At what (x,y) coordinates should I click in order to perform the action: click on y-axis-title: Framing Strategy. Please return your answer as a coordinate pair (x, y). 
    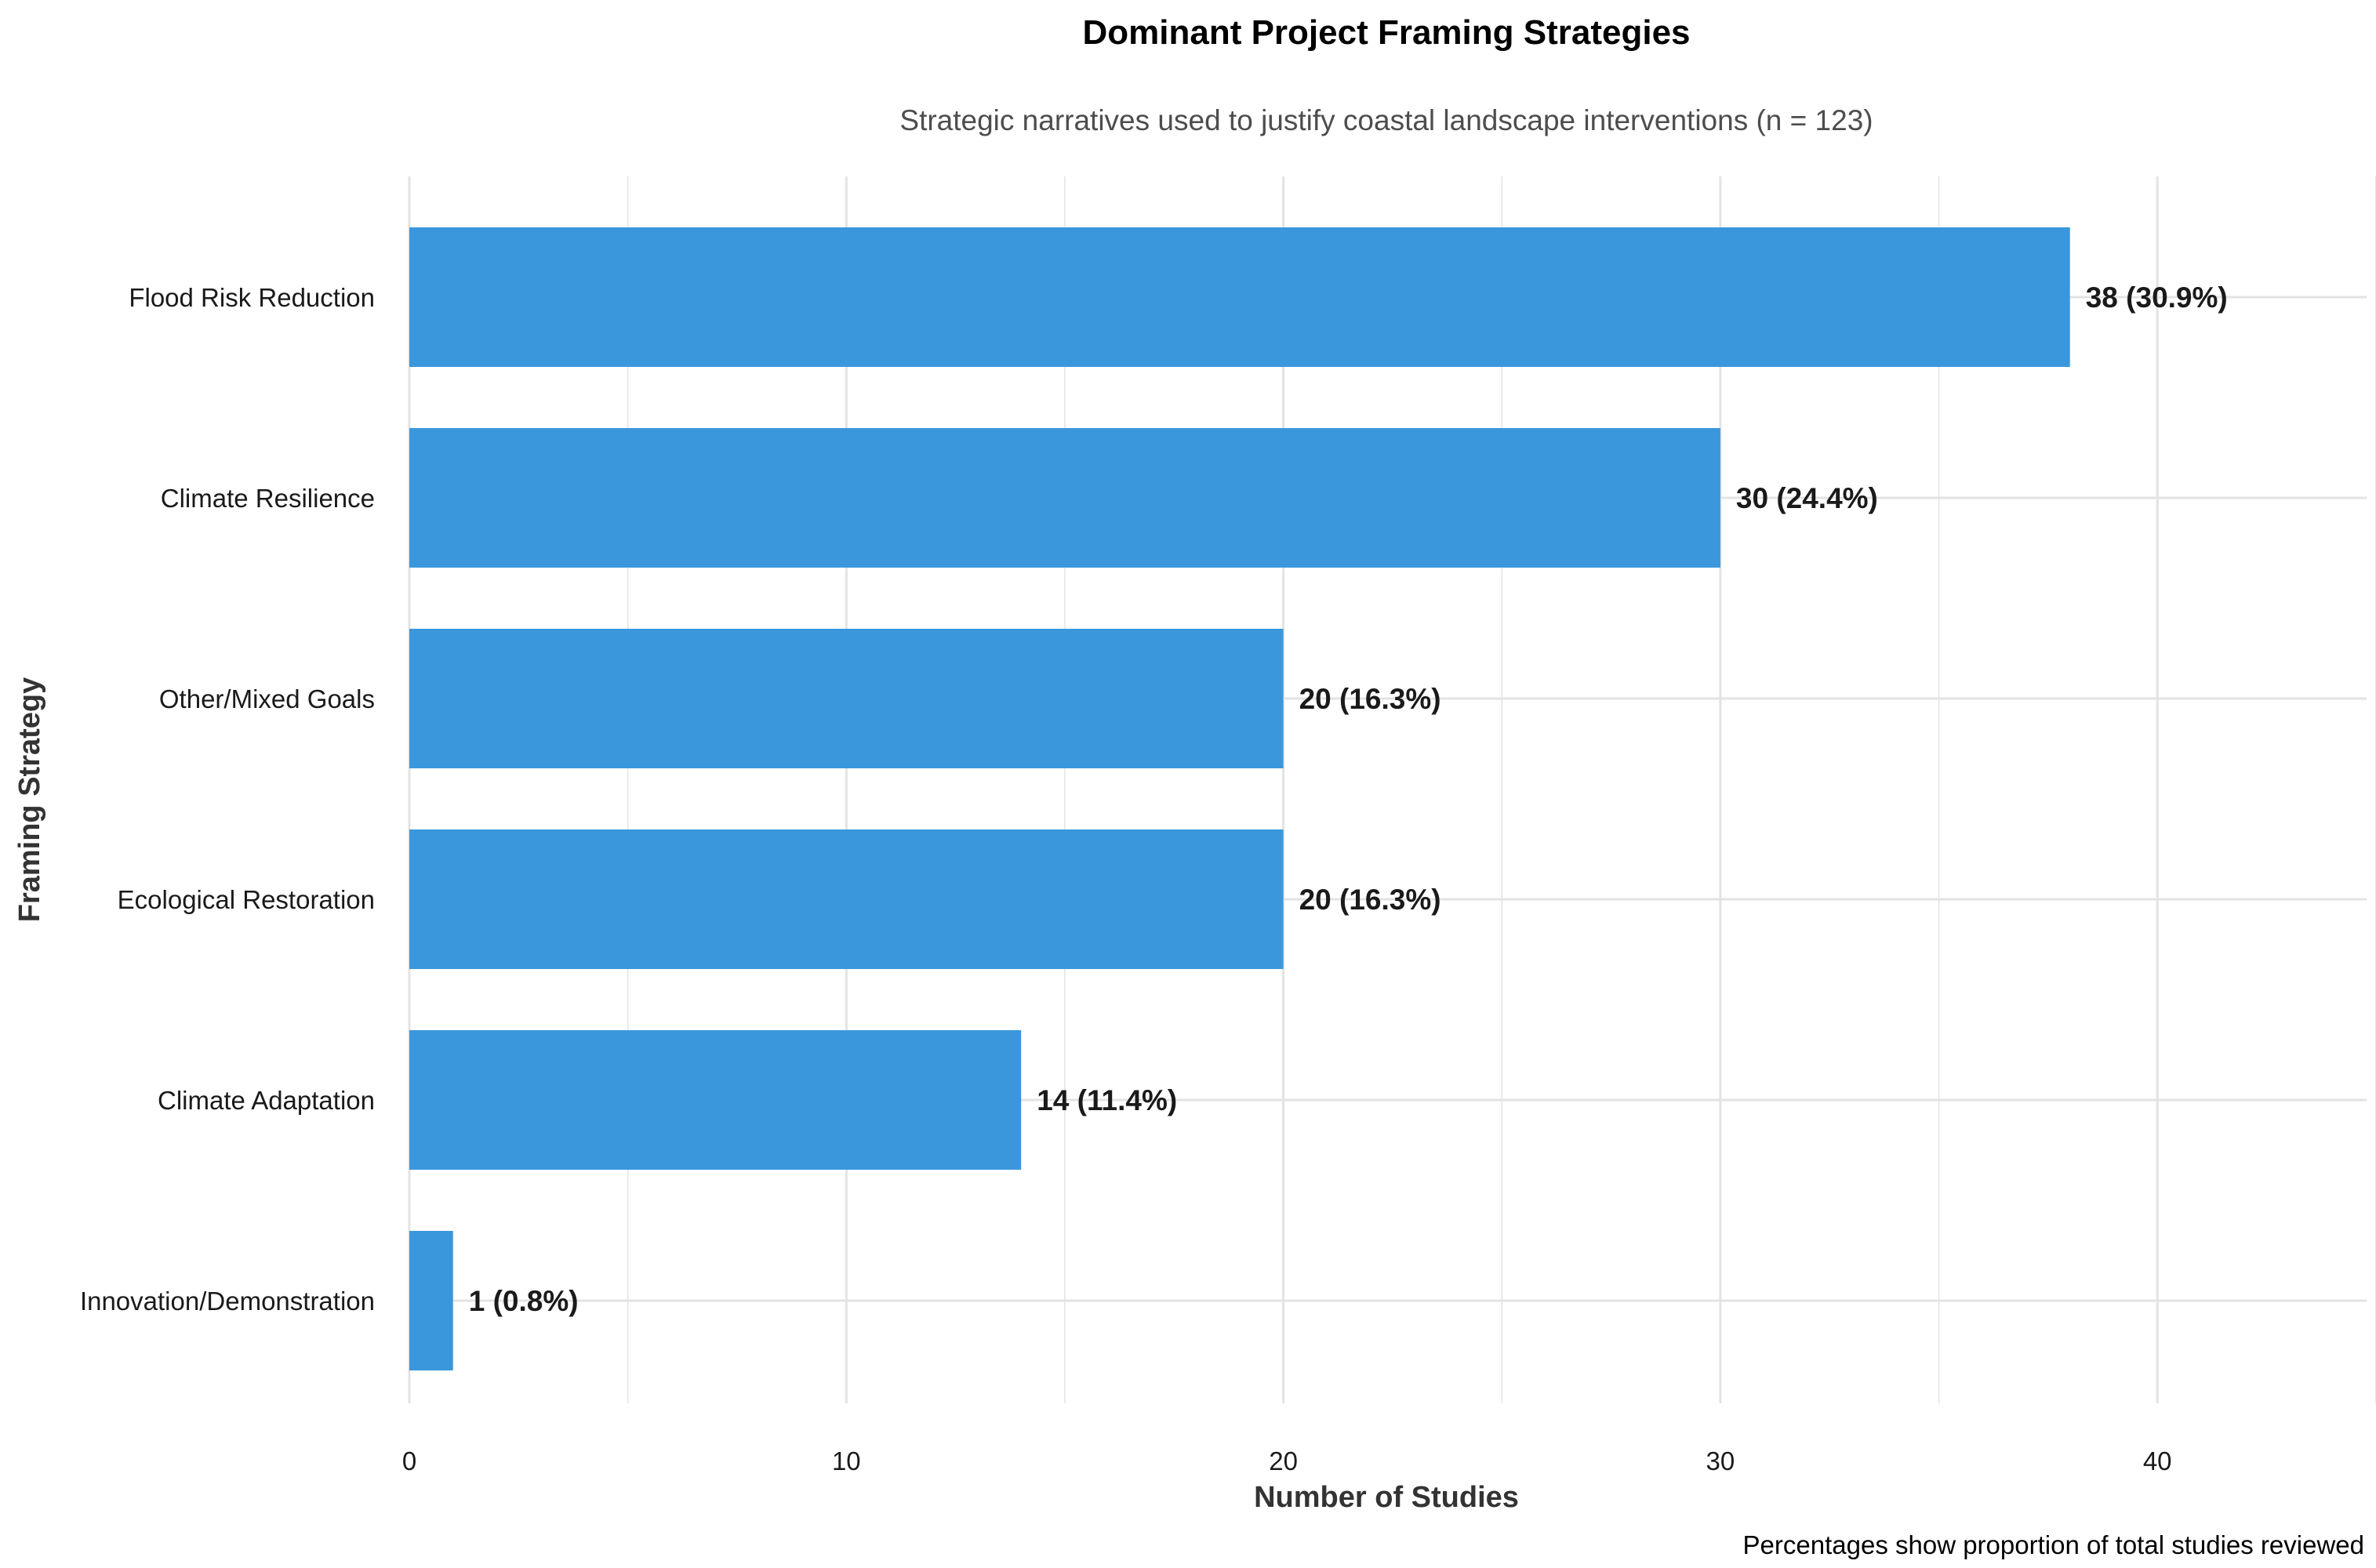
    Looking at the image, I should click on (29, 800).